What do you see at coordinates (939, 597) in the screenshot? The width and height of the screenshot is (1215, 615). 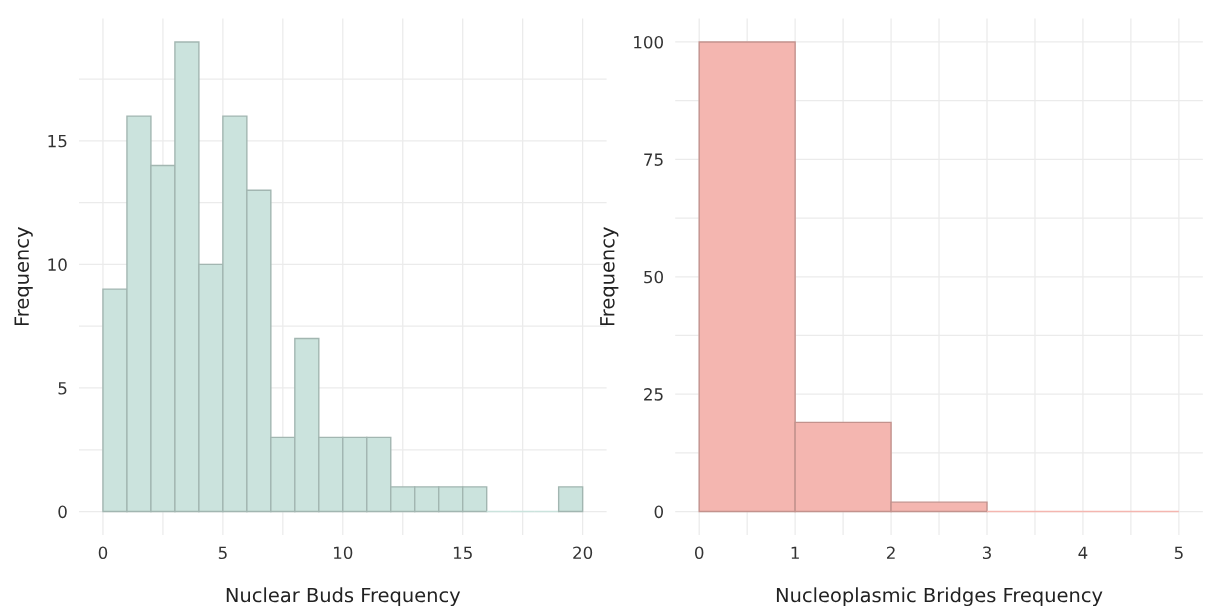 I see `x-axis-title: Nucleoplasmic Bridges Frequency` at bounding box center [939, 597].